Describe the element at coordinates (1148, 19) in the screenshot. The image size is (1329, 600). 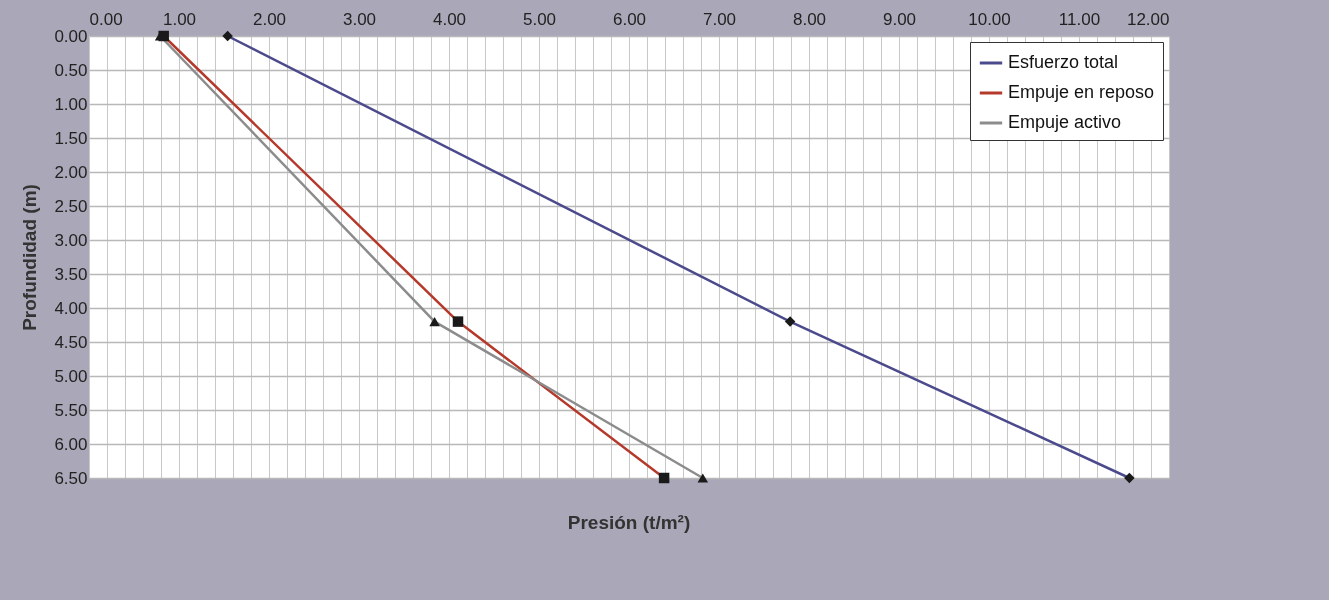
I see `x-tick-label: 12.00` at that location.